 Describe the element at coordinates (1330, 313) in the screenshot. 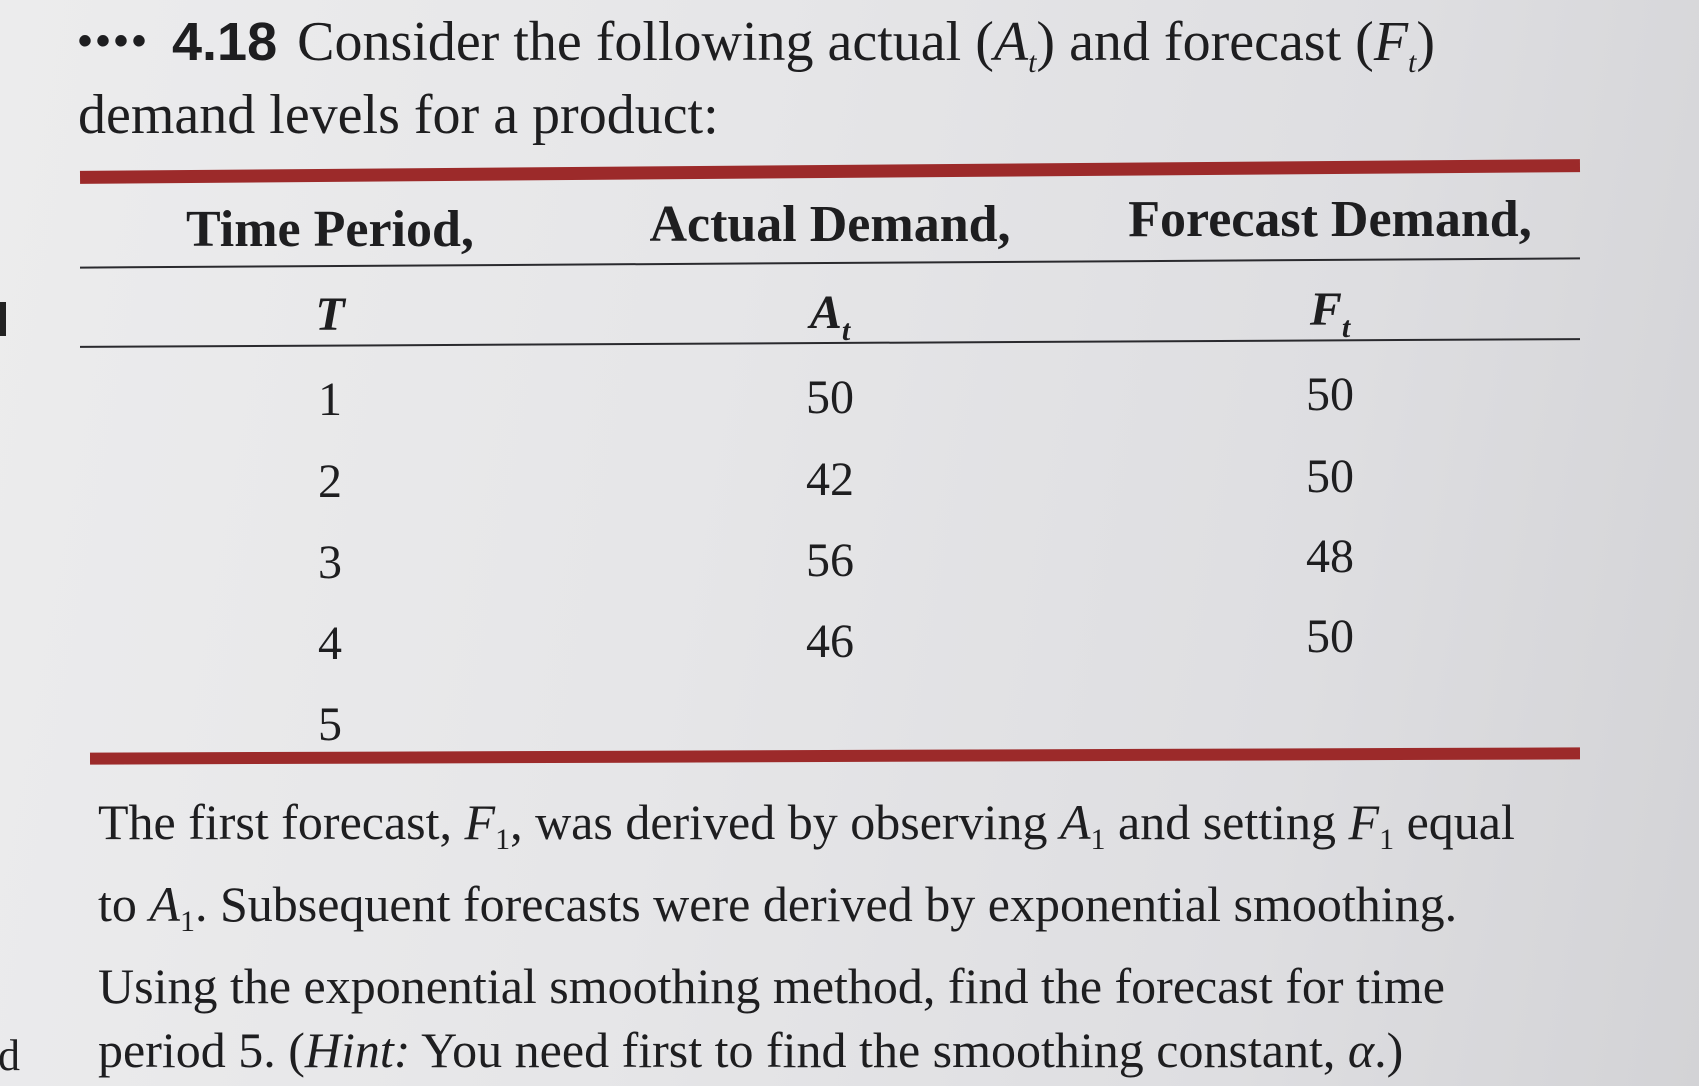

I see `subheader-f: Ft` at that location.